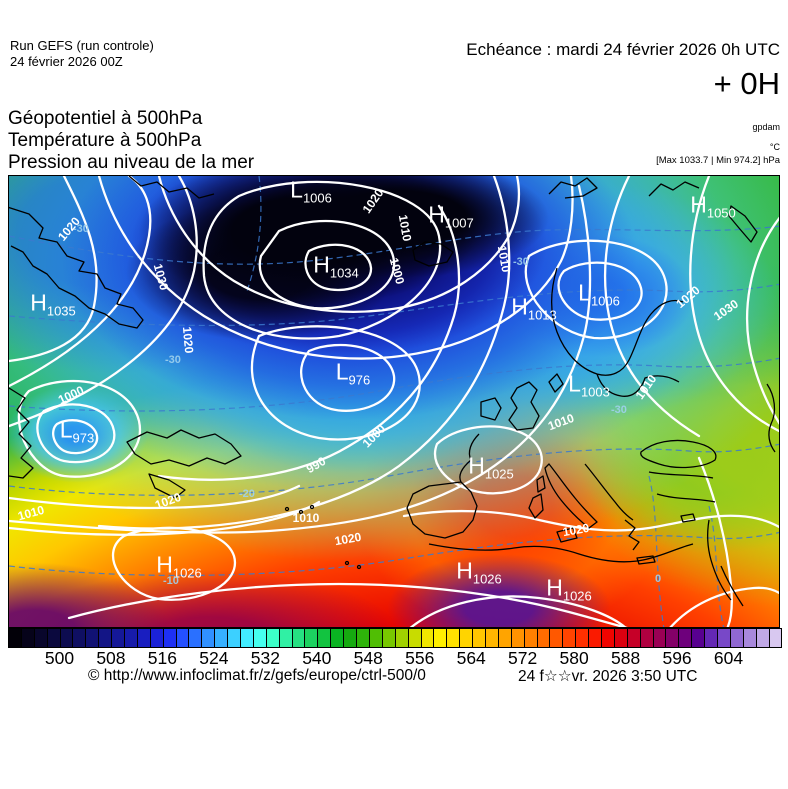 This screenshot has width=788, height=789. I want to click on unit-celsius-label: °C, so click(774, 147).